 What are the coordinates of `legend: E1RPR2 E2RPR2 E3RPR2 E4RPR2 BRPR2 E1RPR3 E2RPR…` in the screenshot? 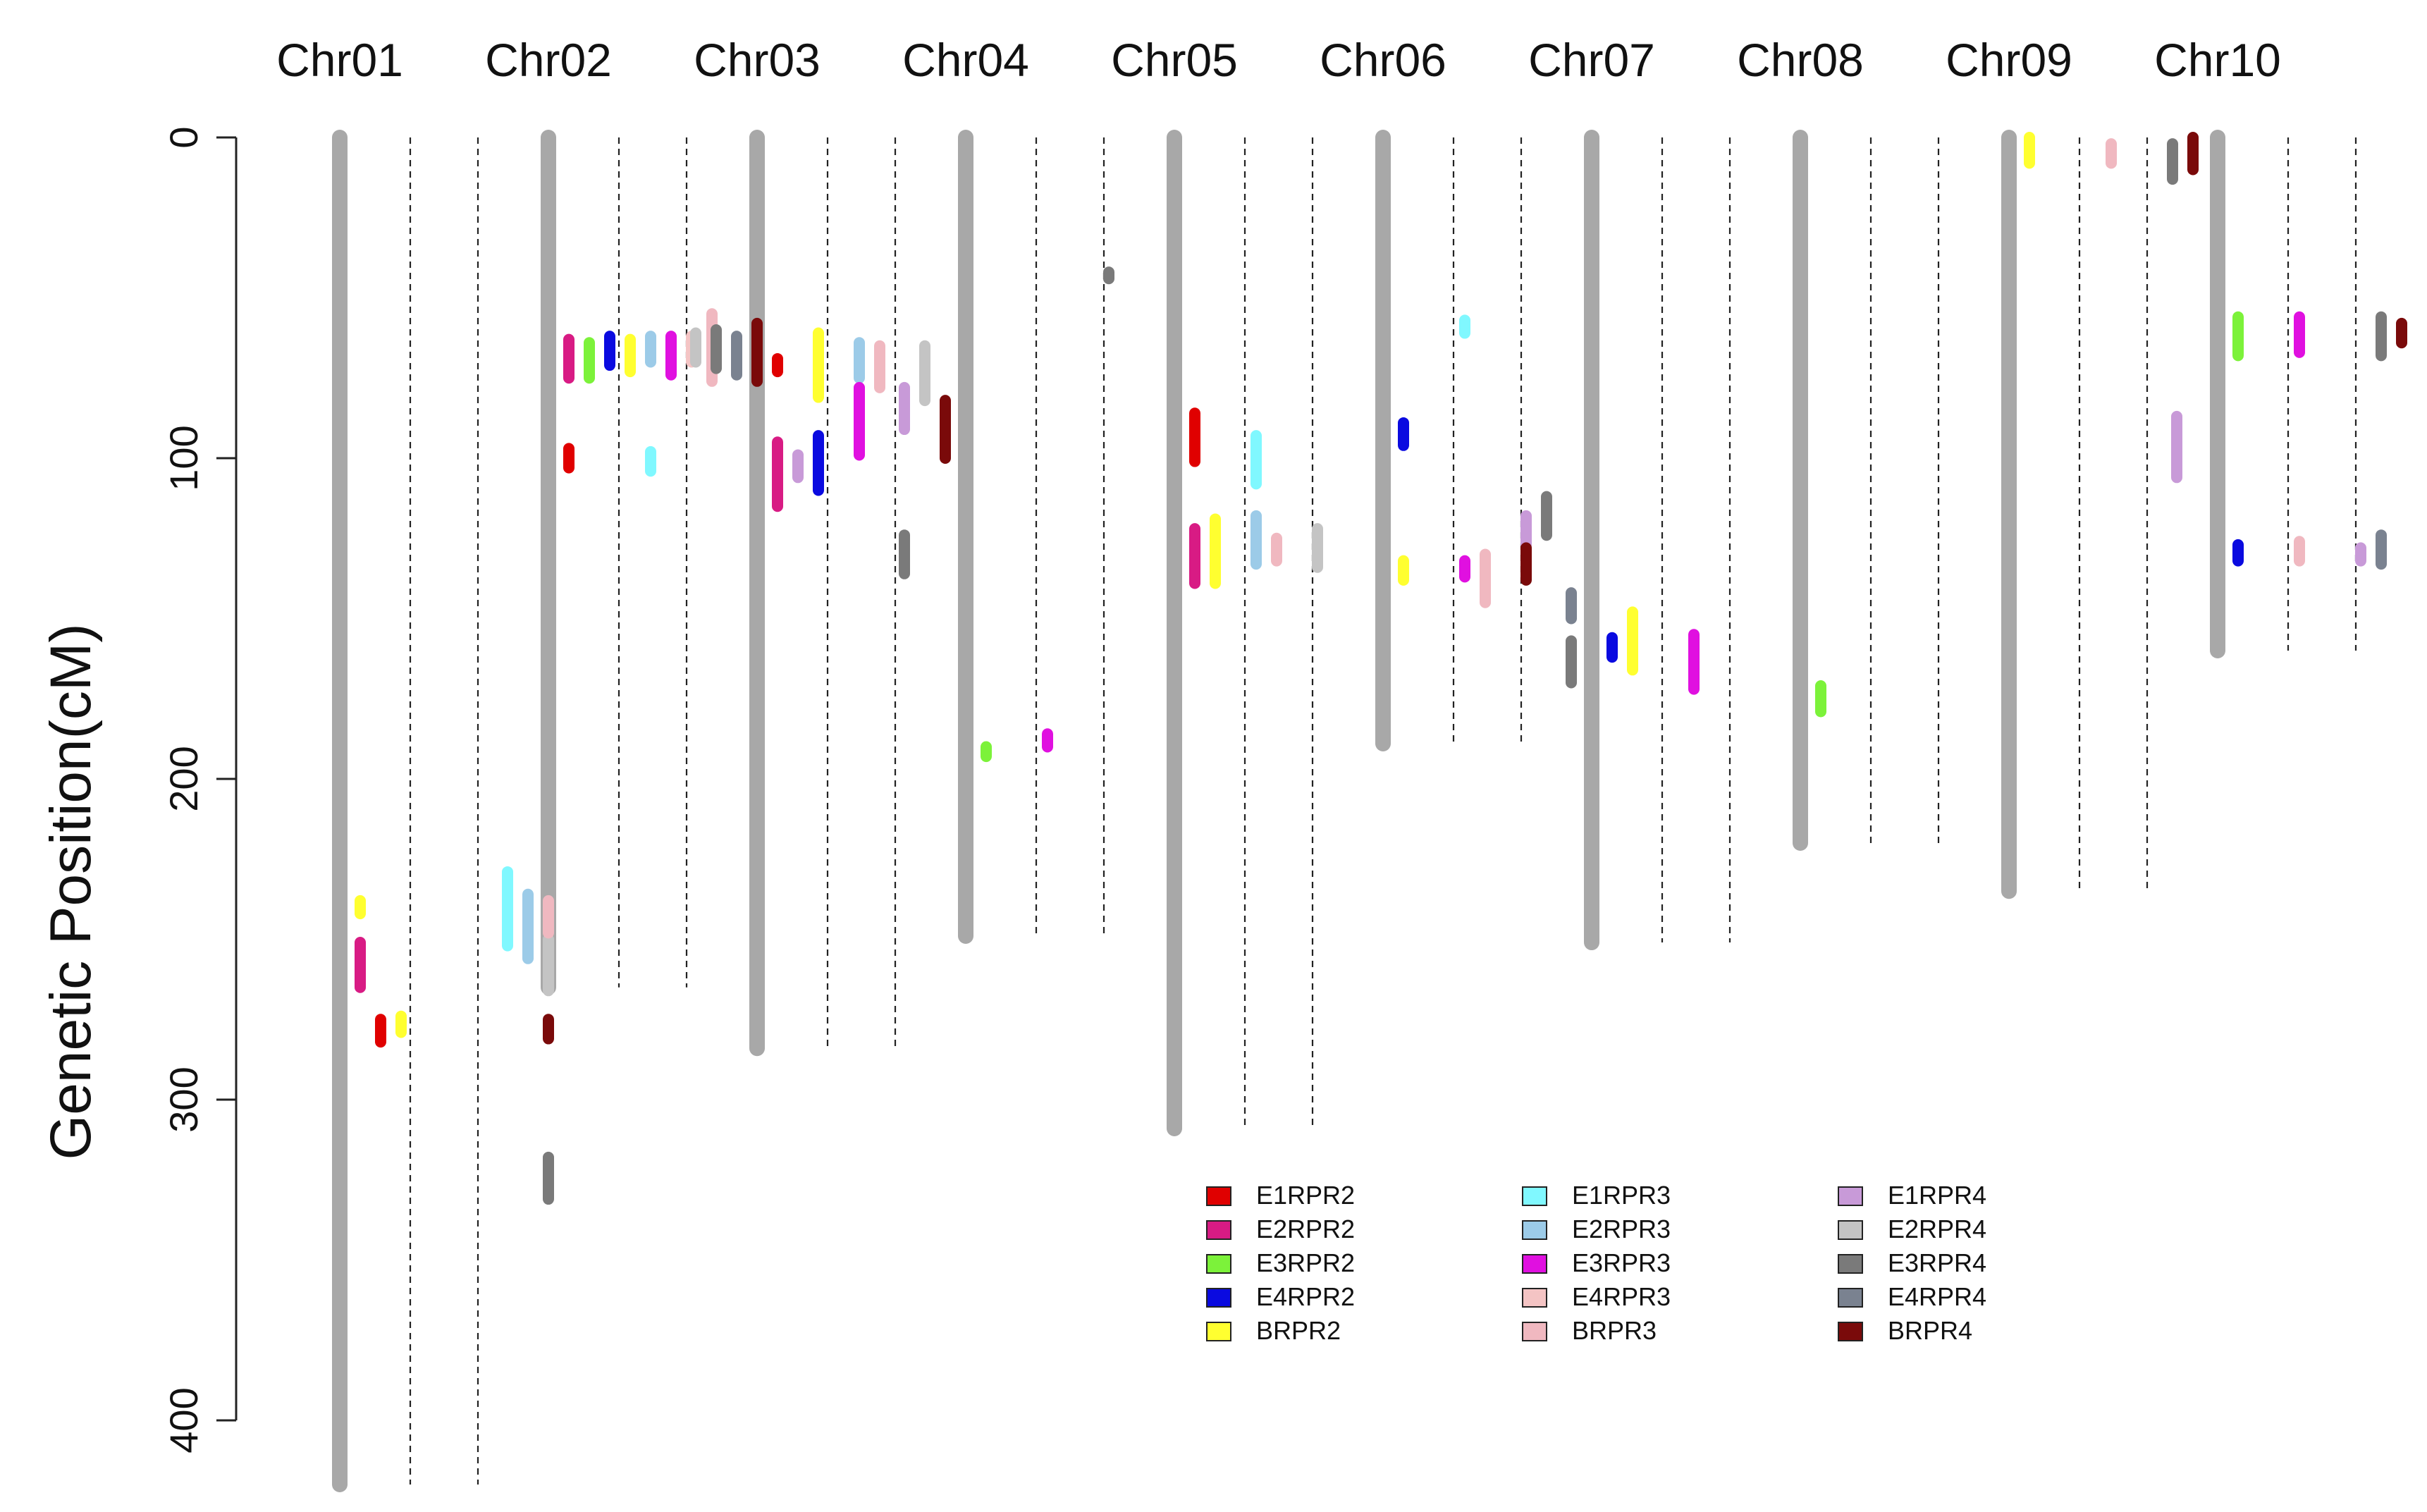 It's located at (1596, 1263).